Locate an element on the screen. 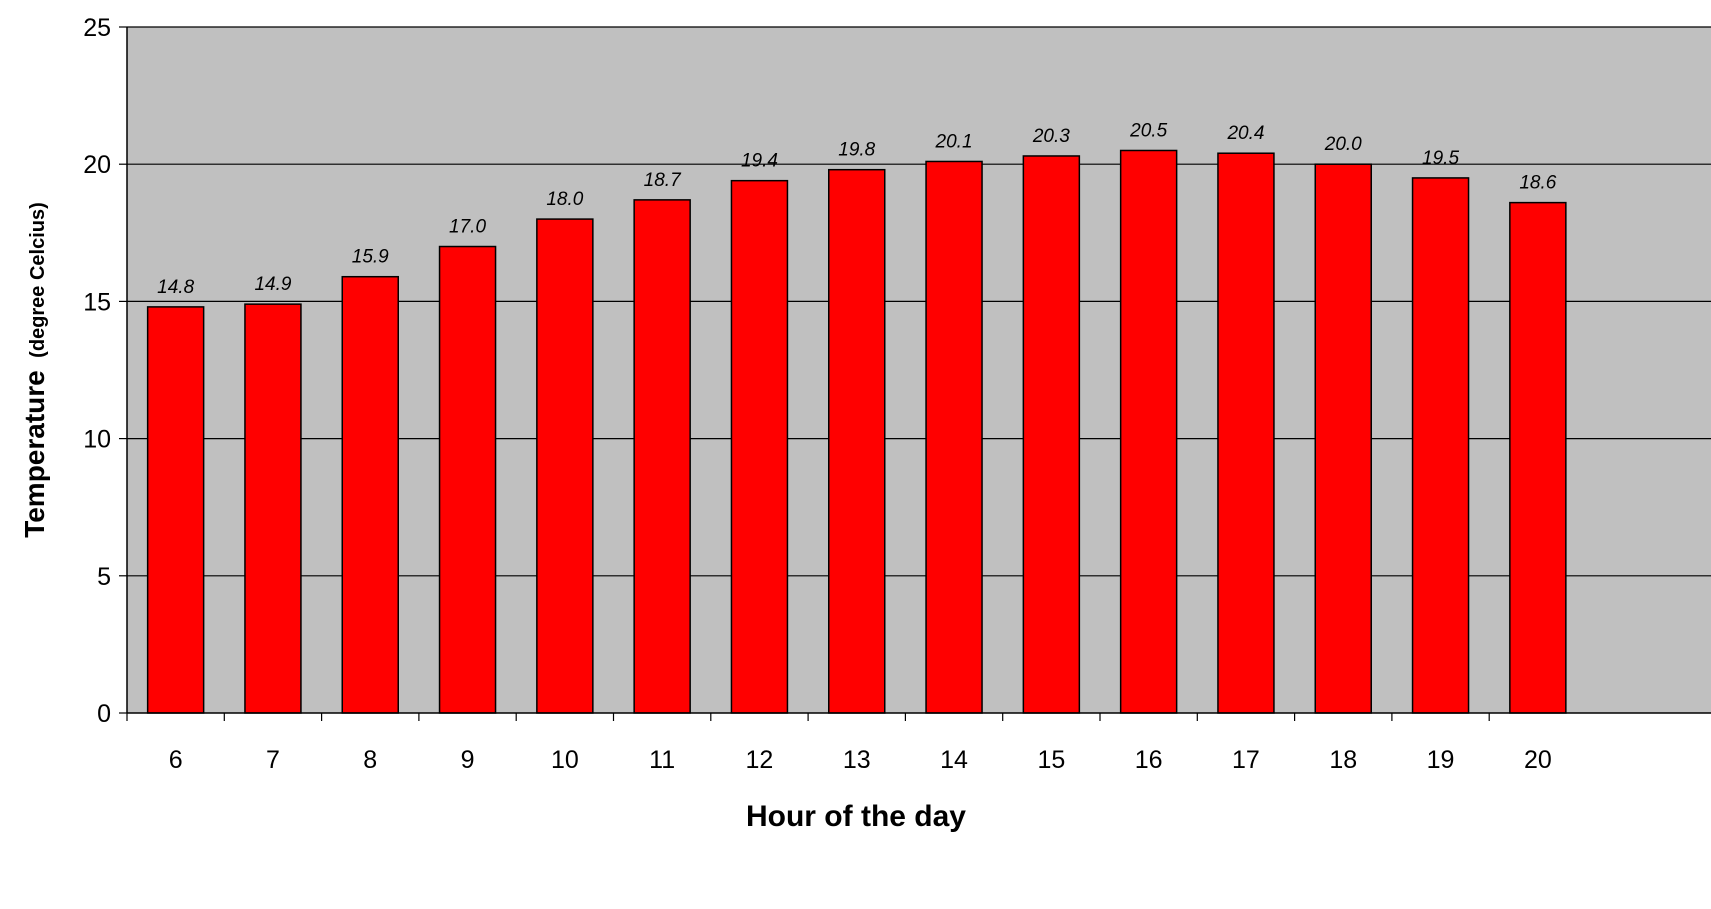 Image resolution: width=1711 pixels, height=909 pixels. data-label: 20.3 is located at coordinates (1051, 136).